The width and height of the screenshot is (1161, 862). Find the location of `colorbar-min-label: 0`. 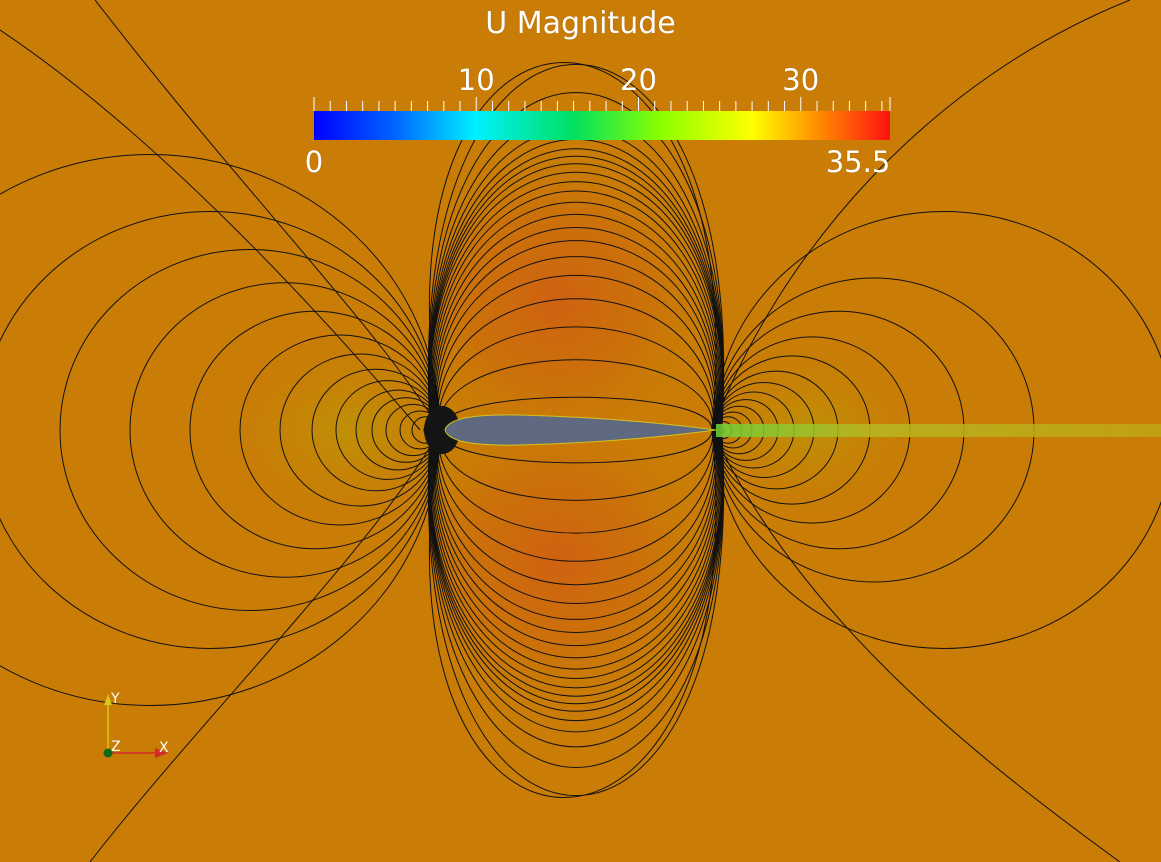

colorbar-min-label: 0 is located at coordinates (314, 162).